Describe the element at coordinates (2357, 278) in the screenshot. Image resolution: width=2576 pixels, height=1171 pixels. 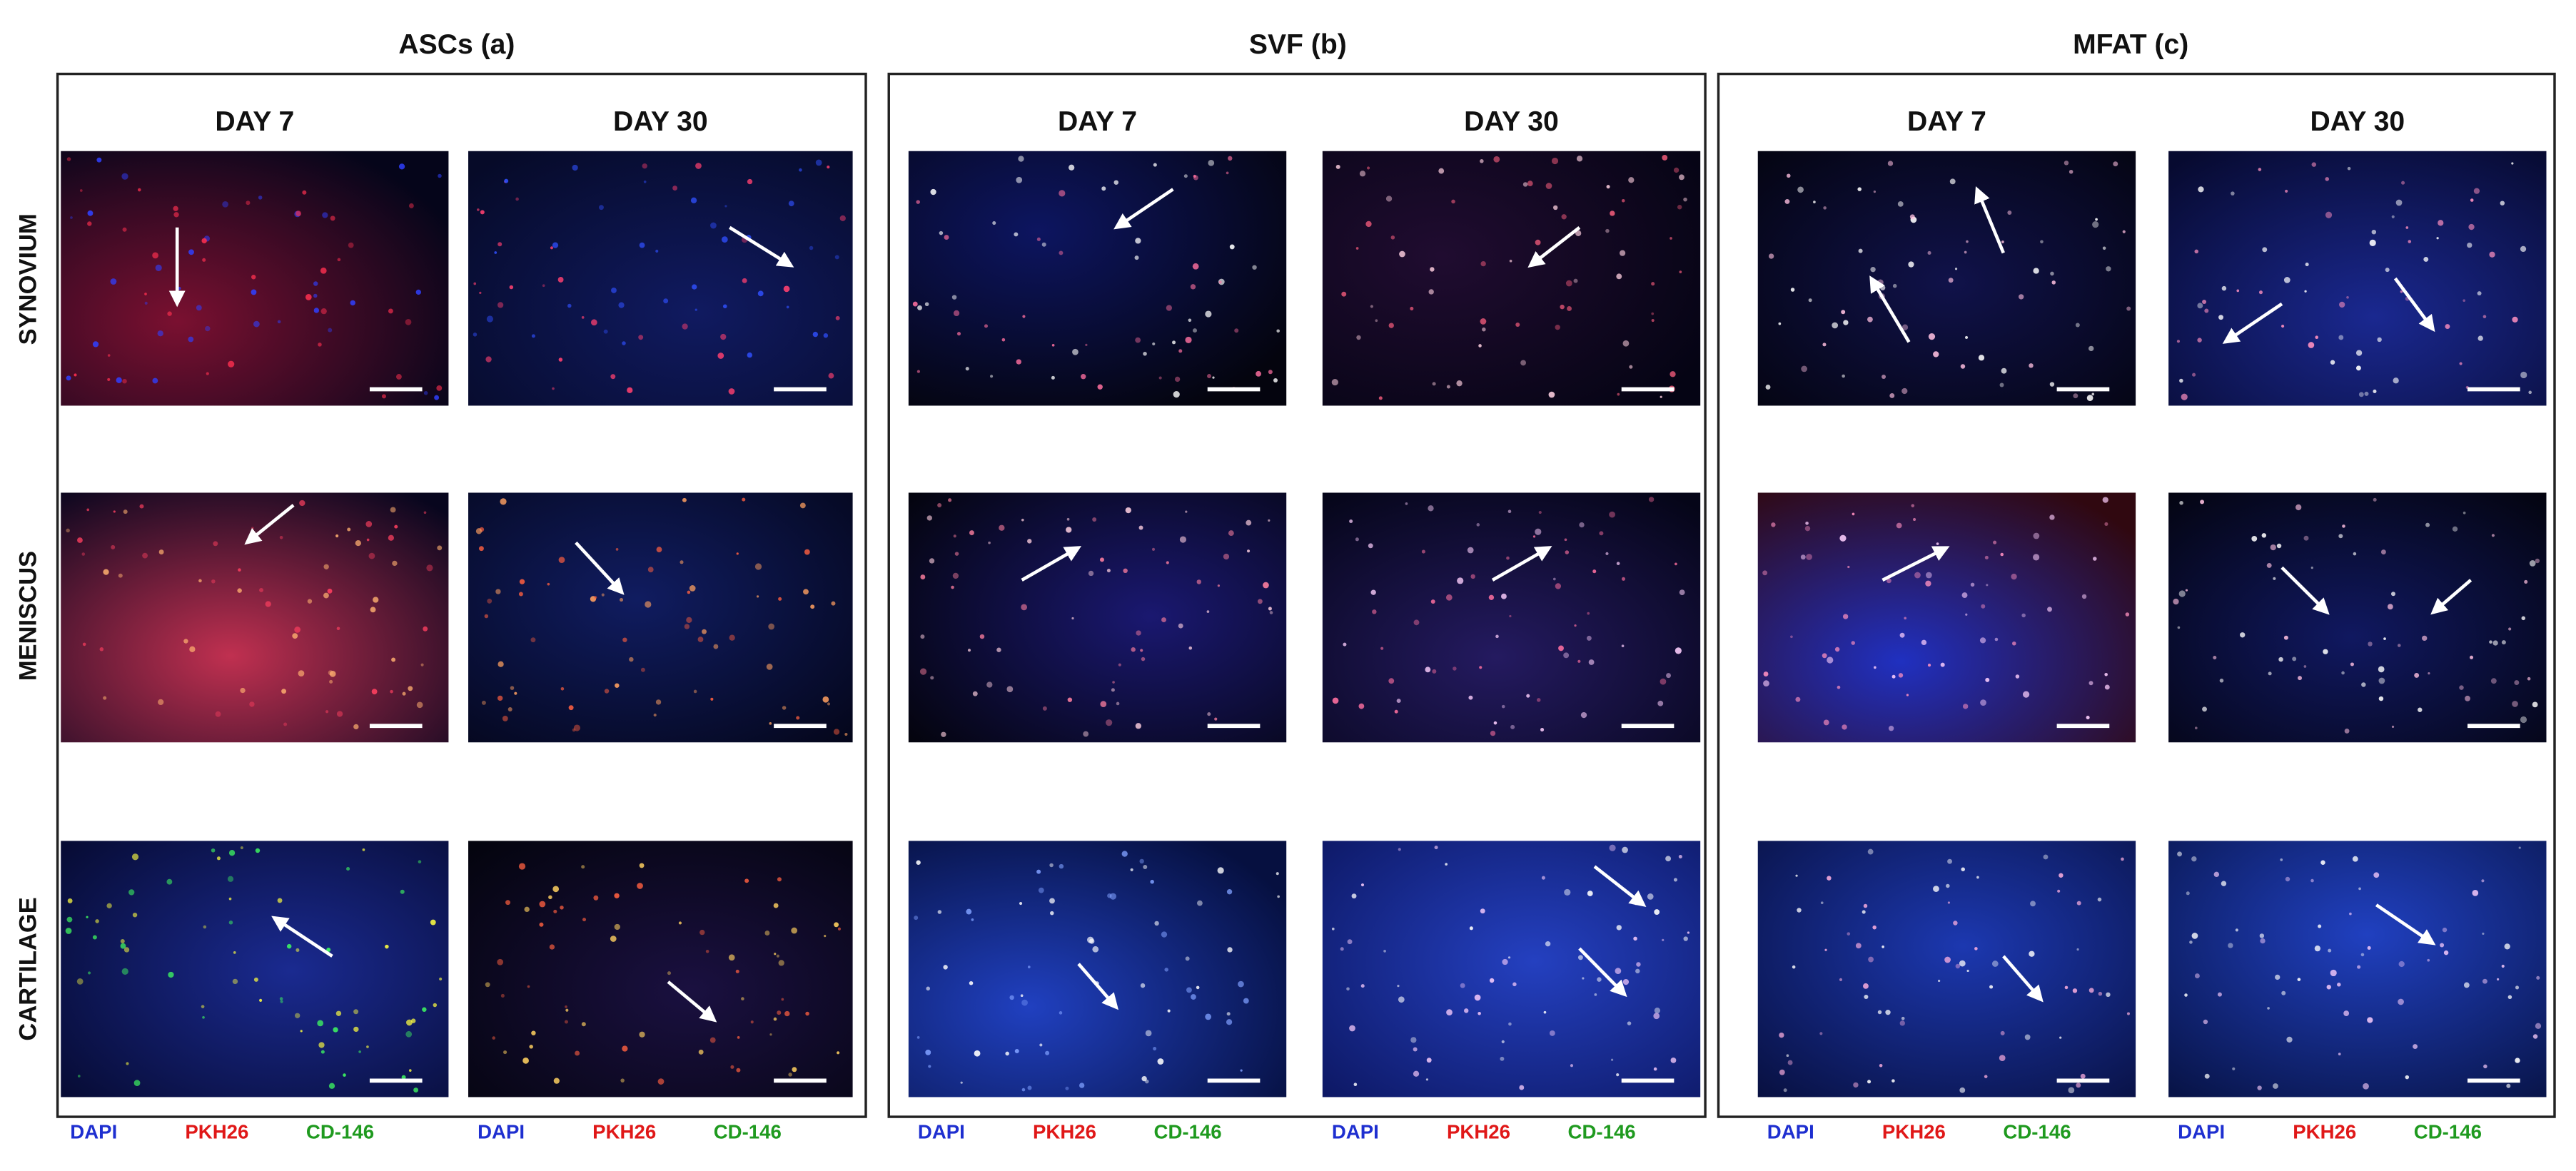
I see `micrograph` at that location.